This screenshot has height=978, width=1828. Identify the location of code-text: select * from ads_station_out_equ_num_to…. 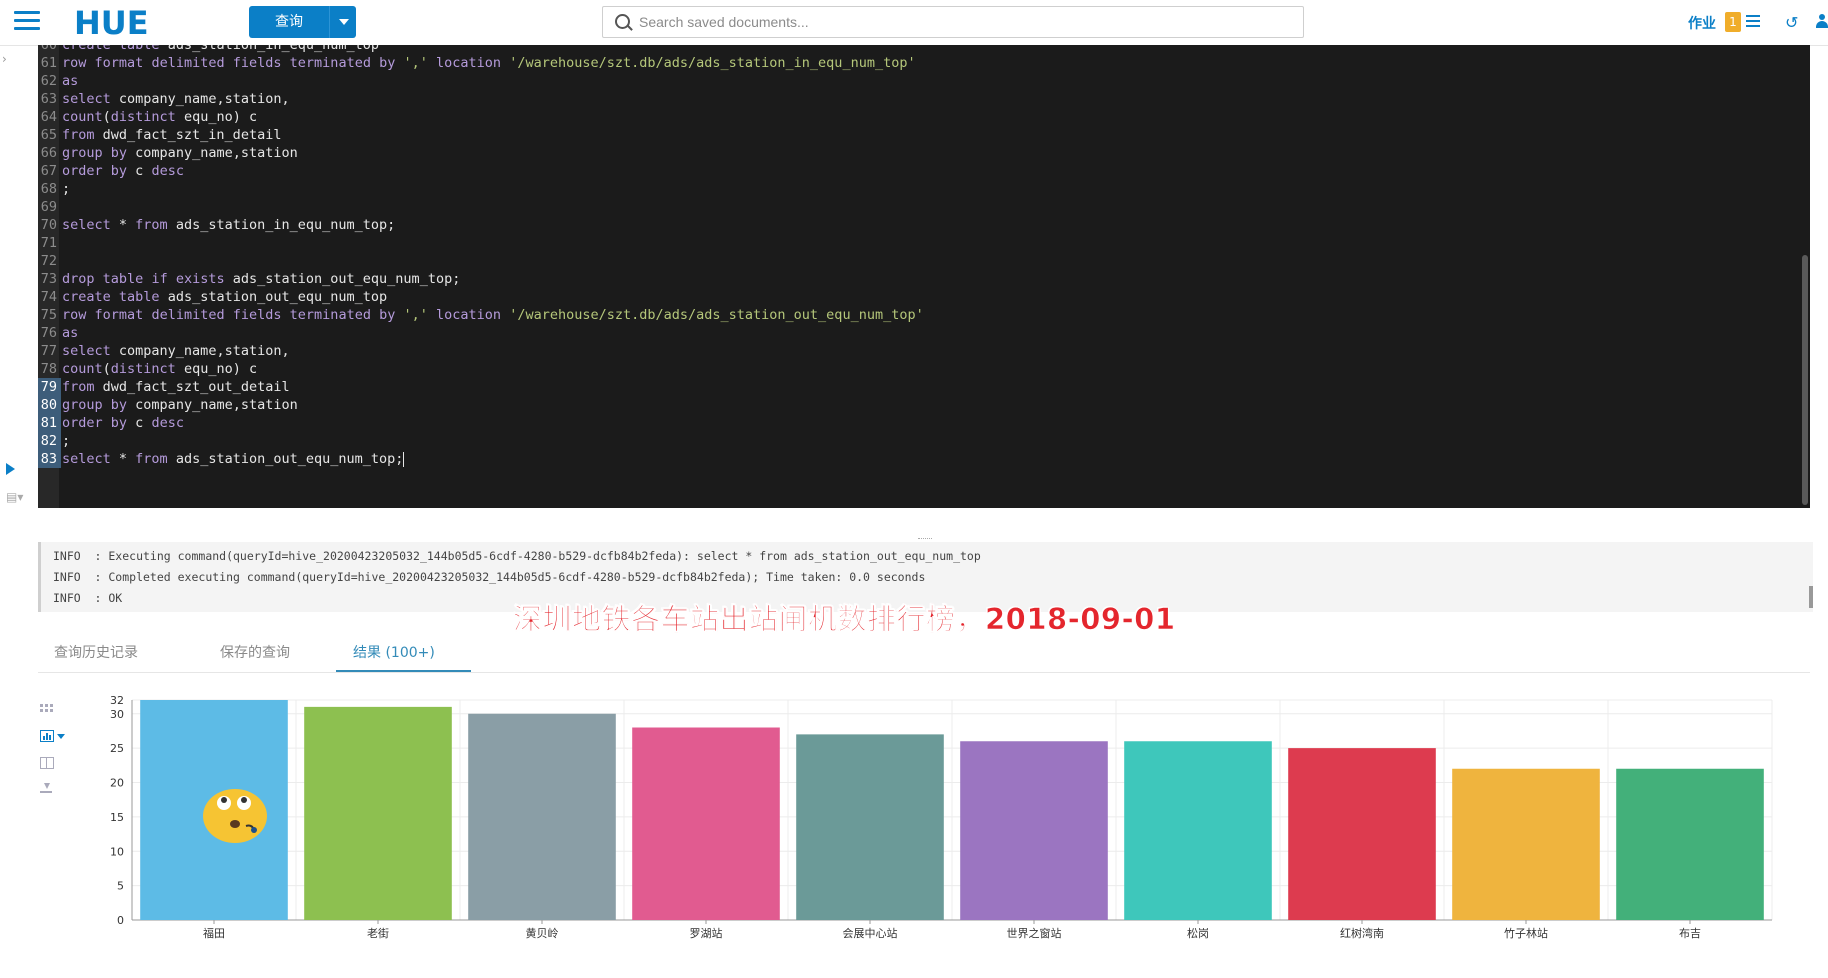
(233, 459).